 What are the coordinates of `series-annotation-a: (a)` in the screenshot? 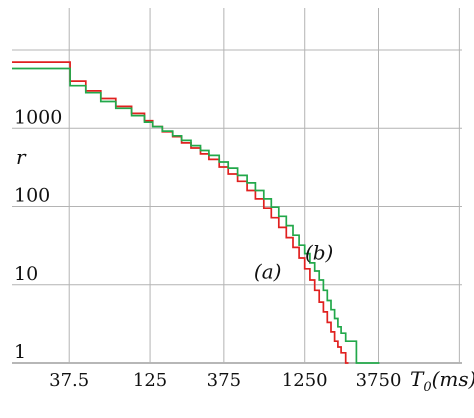 It's located at (268, 272).